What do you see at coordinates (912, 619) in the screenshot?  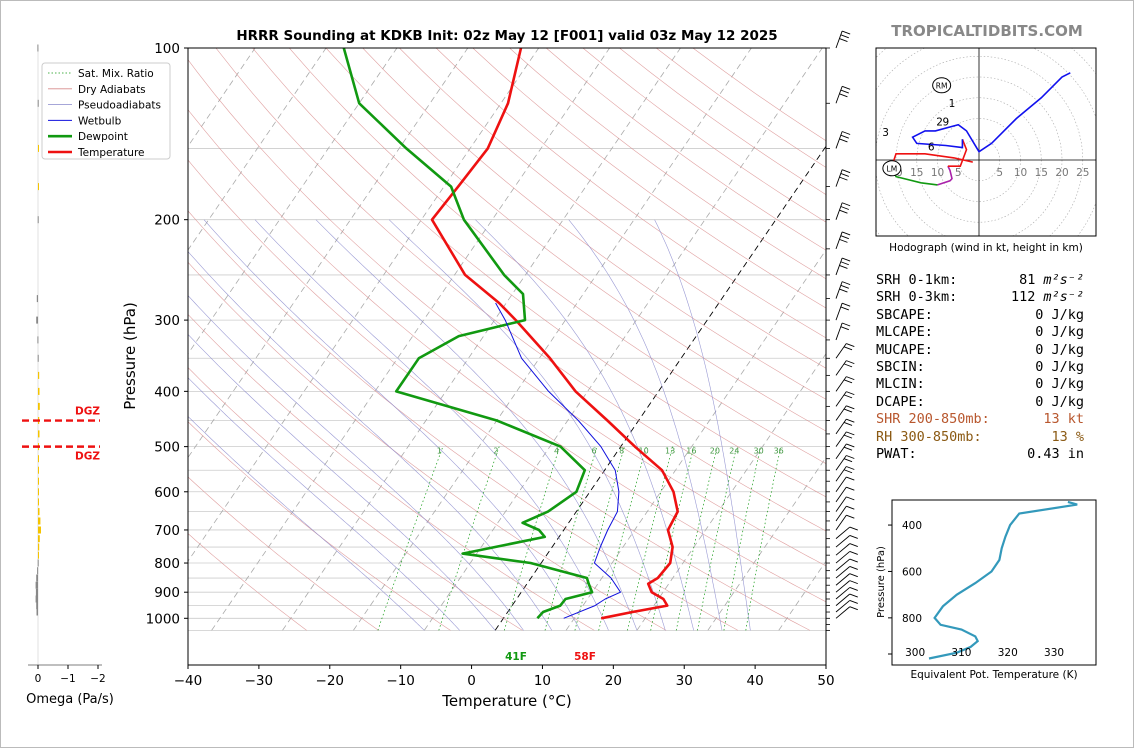 I see `theta-e-y-tick-label: 800` at bounding box center [912, 619].